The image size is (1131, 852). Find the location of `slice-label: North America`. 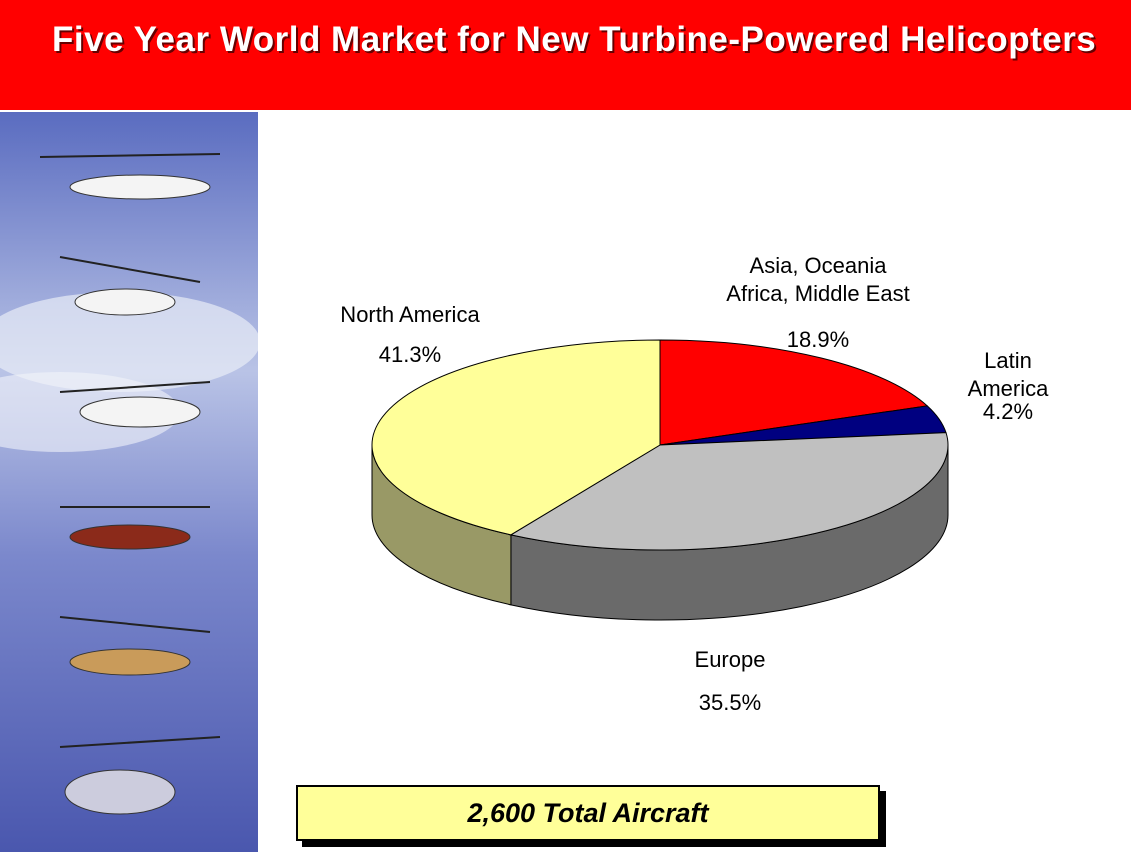

slice-label: North America is located at coordinates (410, 314).